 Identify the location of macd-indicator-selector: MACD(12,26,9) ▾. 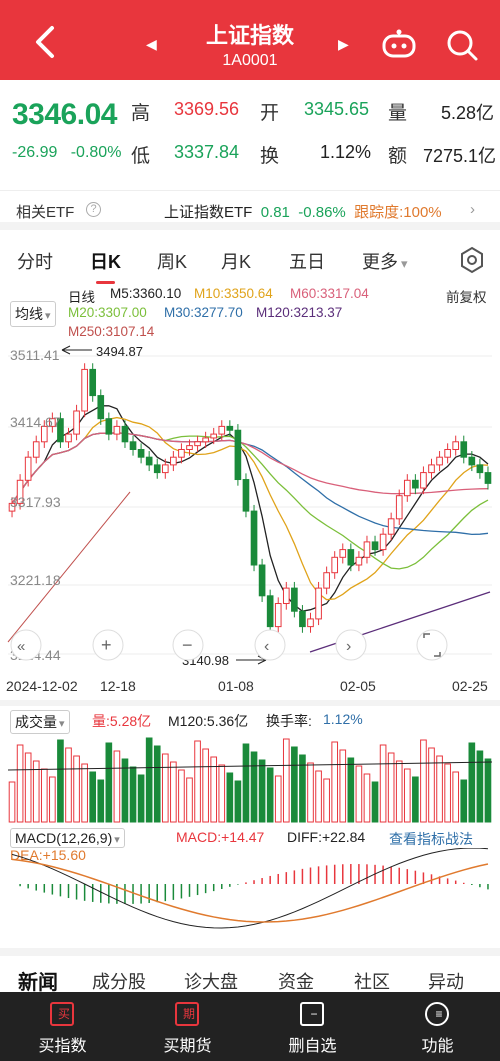
(67, 838).